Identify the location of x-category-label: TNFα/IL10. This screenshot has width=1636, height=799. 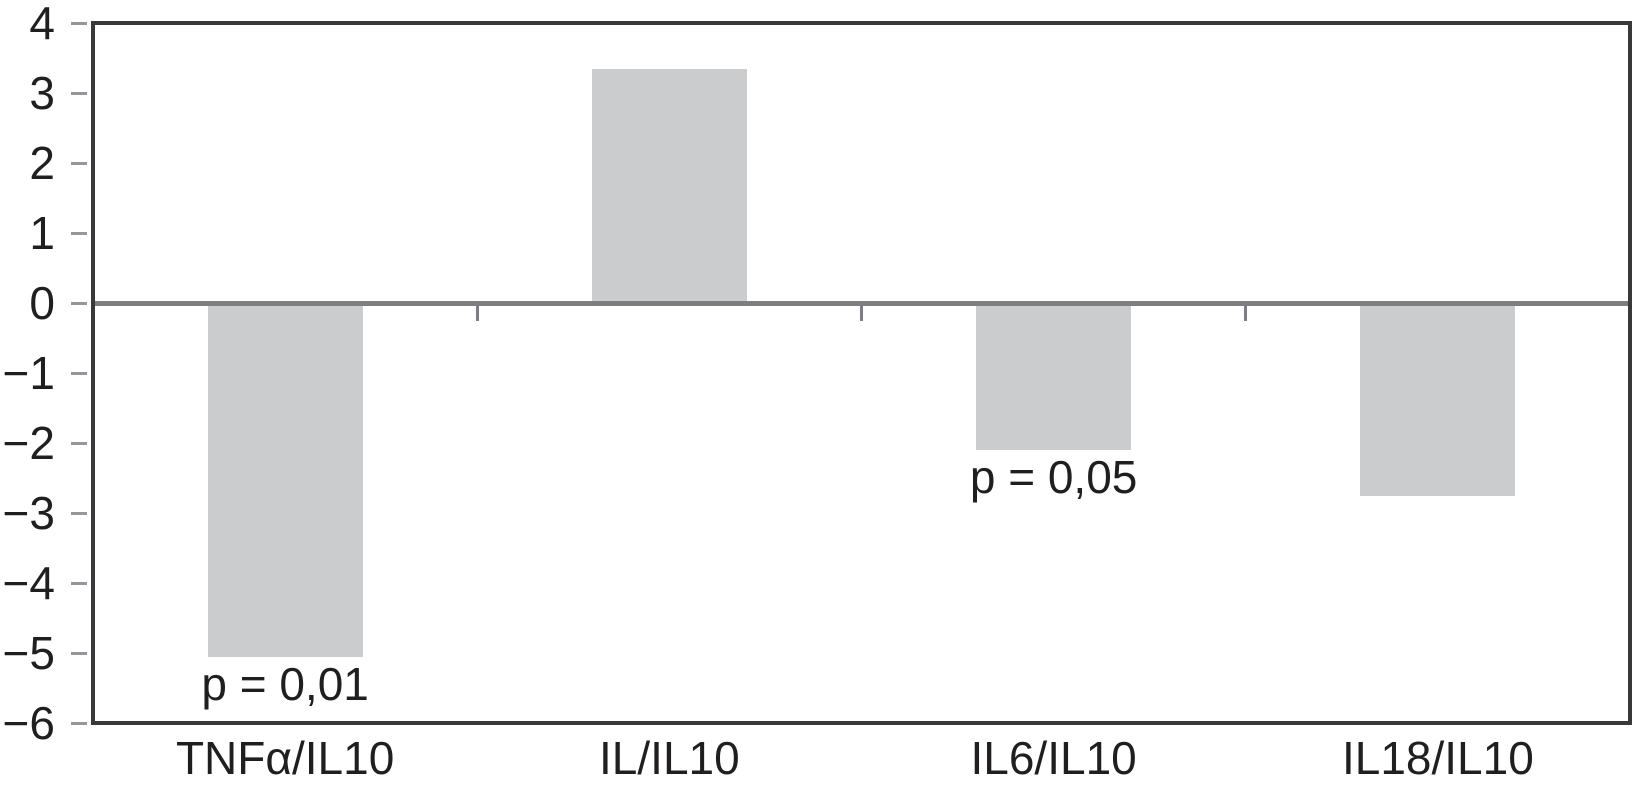
(285, 758).